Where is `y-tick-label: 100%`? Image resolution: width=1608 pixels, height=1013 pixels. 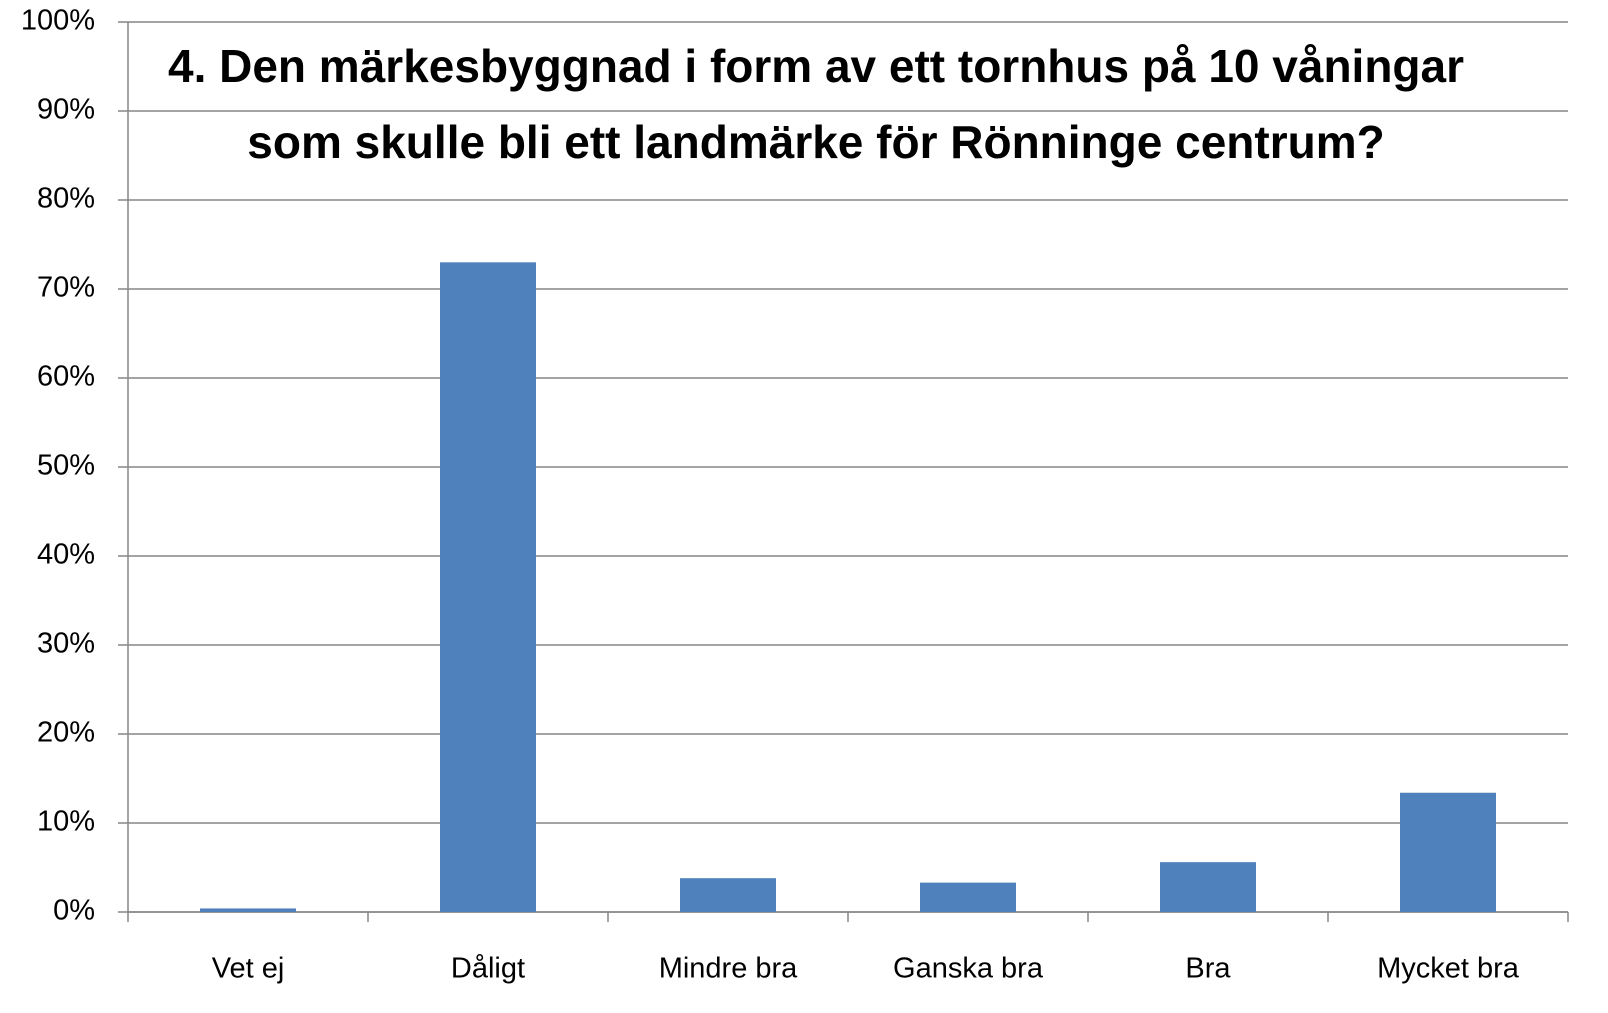 y-tick-label: 100% is located at coordinates (58, 21).